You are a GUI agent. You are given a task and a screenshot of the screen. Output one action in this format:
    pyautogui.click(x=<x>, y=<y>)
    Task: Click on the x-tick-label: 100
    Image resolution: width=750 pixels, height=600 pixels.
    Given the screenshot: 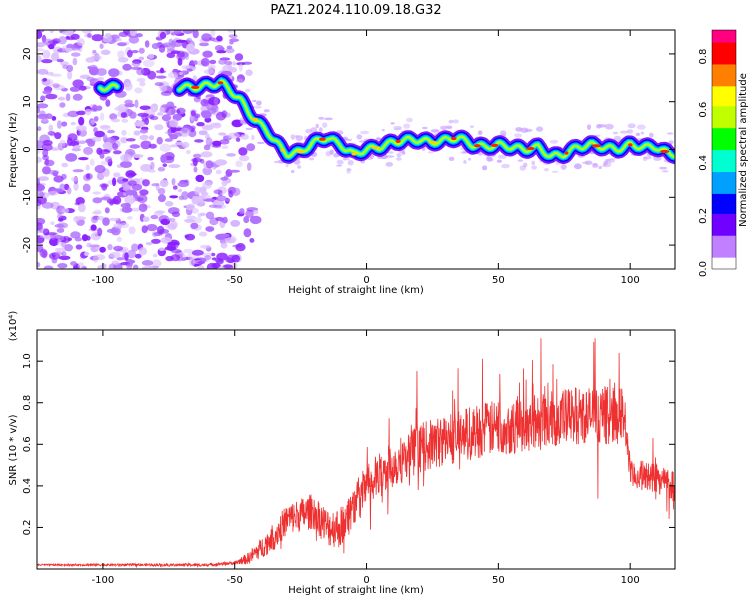 What is the action you would take?
    pyautogui.click(x=630, y=580)
    